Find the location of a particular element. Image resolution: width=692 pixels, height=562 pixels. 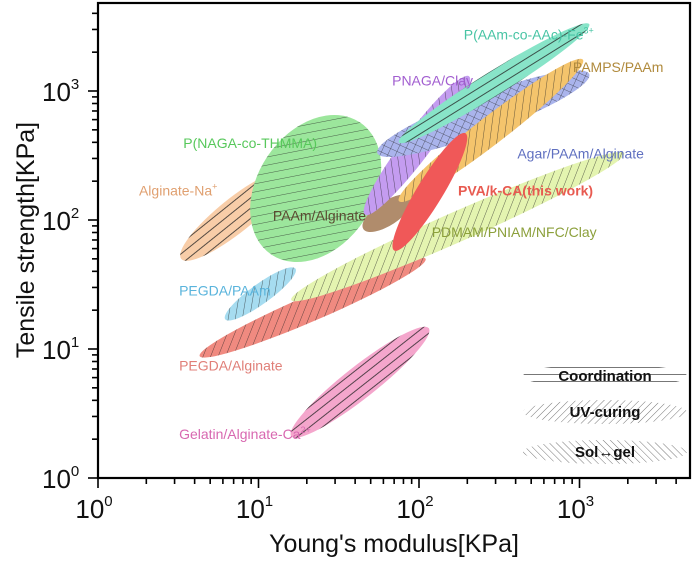

region-label: PVA/k-CA(this work) is located at coordinates (525, 190).